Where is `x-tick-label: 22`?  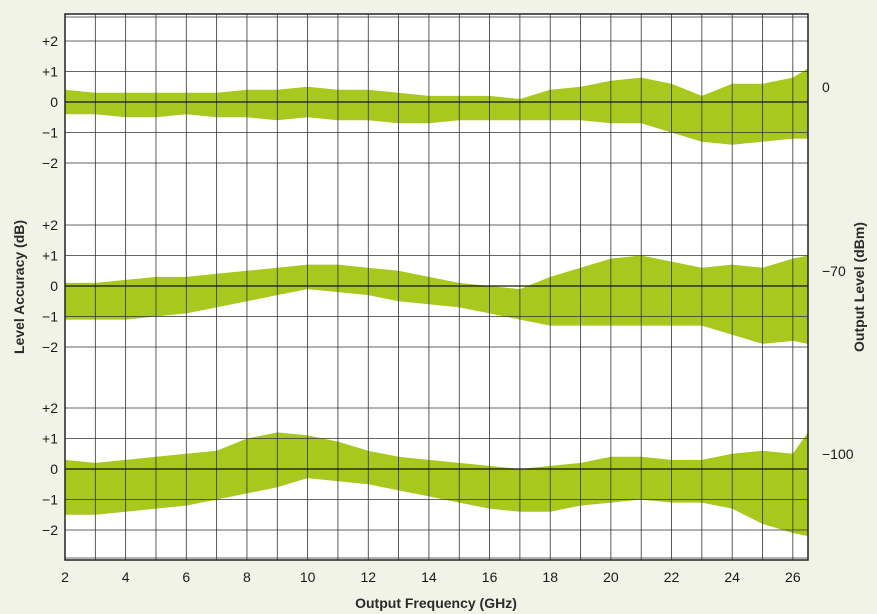
x-tick-label: 22 is located at coordinates (672, 577).